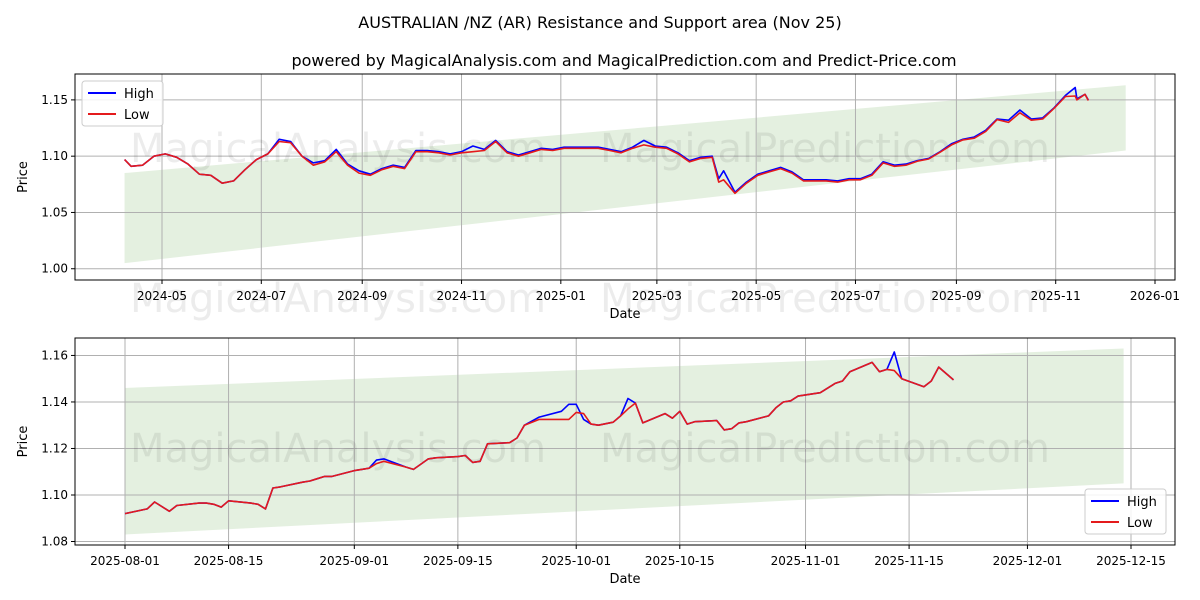 This screenshot has height=600, width=1200. Describe the element at coordinates (756, 296) in the screenshot. I see `x-tick-label: 2025-05` at that location.